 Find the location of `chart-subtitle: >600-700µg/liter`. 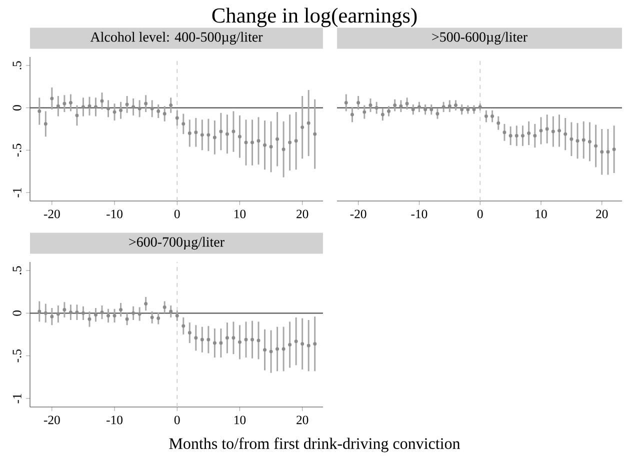

chart-subtitle: >600-700µg/liter is located at coordinates (176, 243).